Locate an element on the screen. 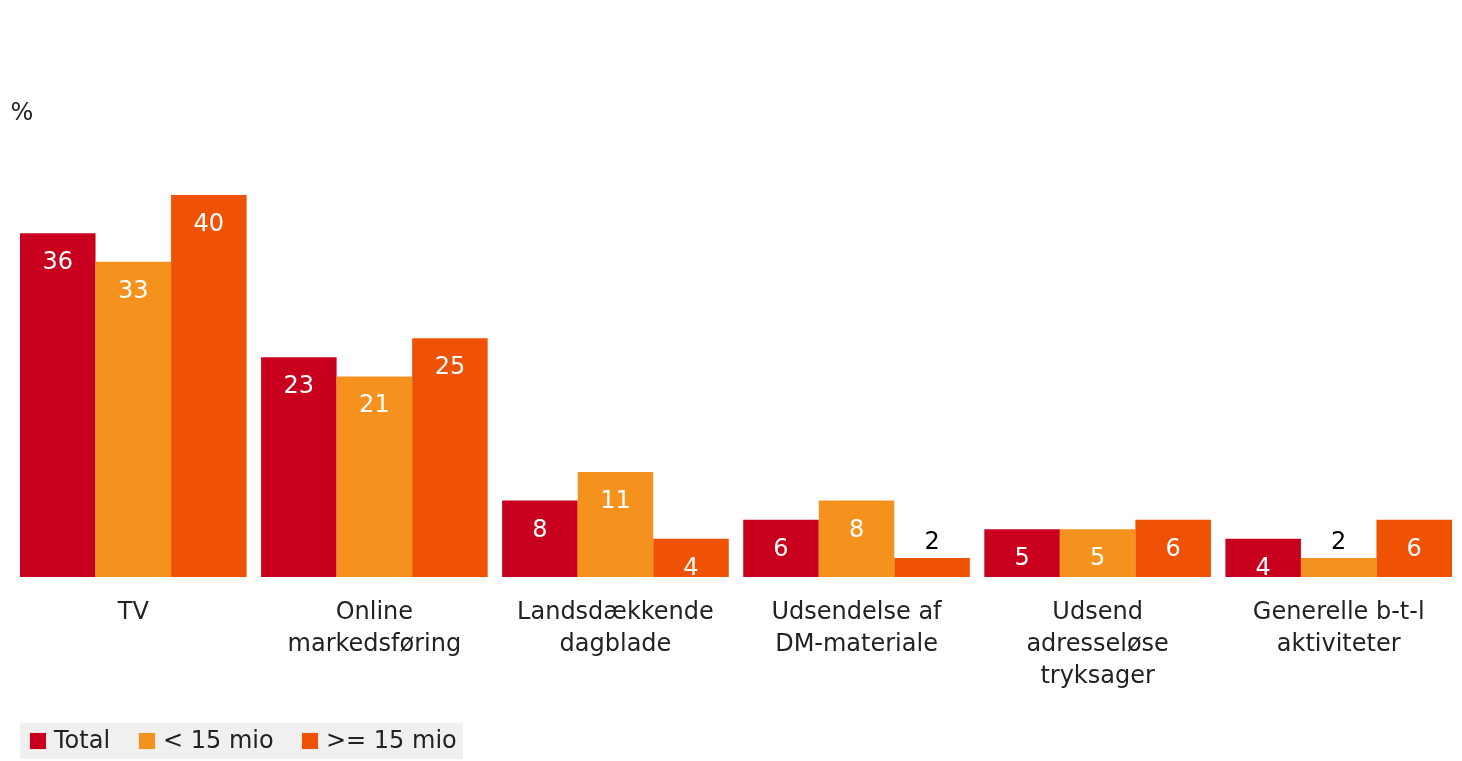 The width and height of the screenshot is (1462, 761). x-tick-label: Generelle b-t-l aktiviteter is located at coordinates (1338, 626).